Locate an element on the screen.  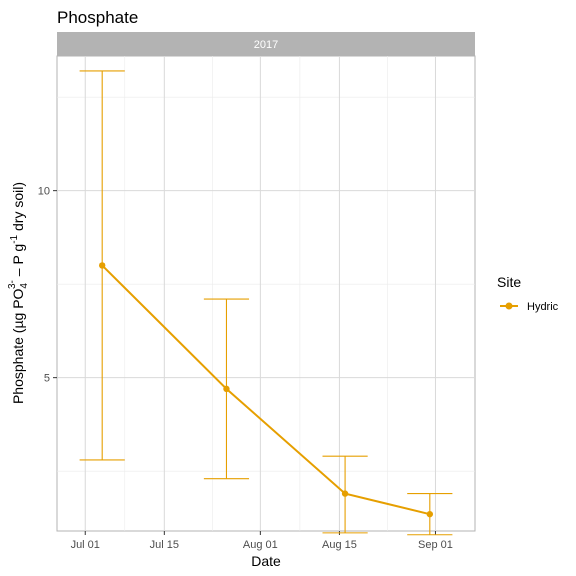
legend: Site Hydric is located at coordinates (528, 293).